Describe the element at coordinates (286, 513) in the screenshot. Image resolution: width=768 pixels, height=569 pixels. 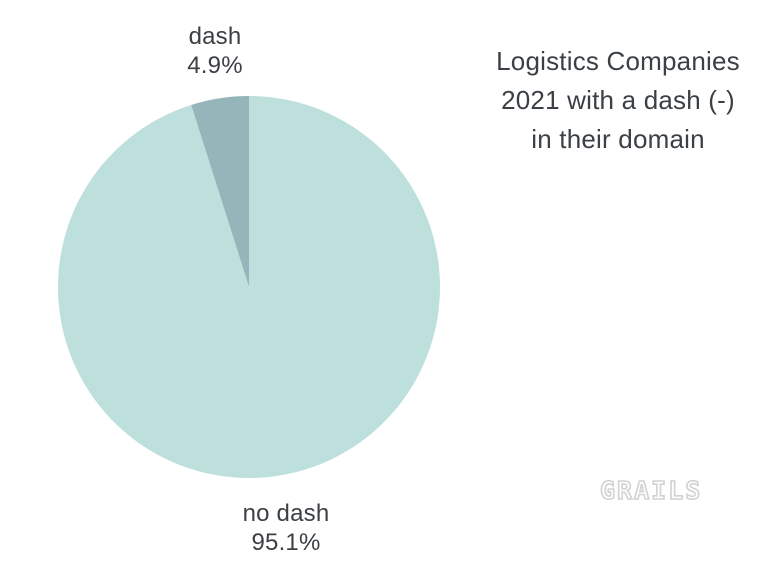
I see `slice-label-no-dash-name: no dash` at that location.